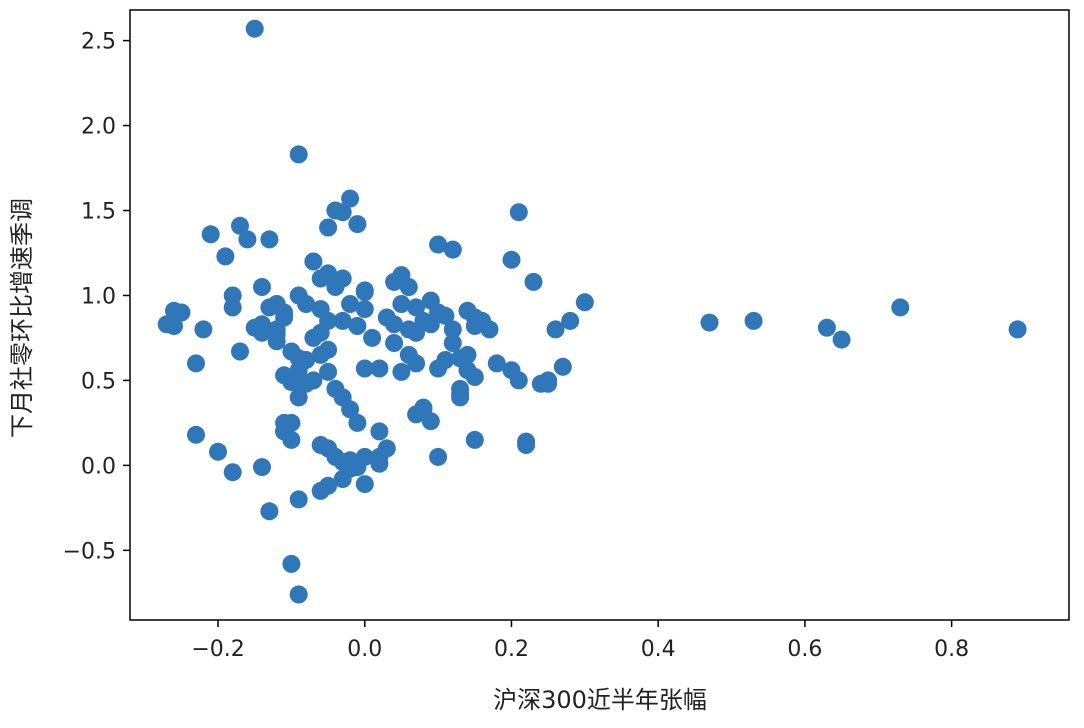  What do you see at coordinates (98, 127) in the screenshot?
I see `y-tick-label: 2.0` at bounding box center [98, 127].